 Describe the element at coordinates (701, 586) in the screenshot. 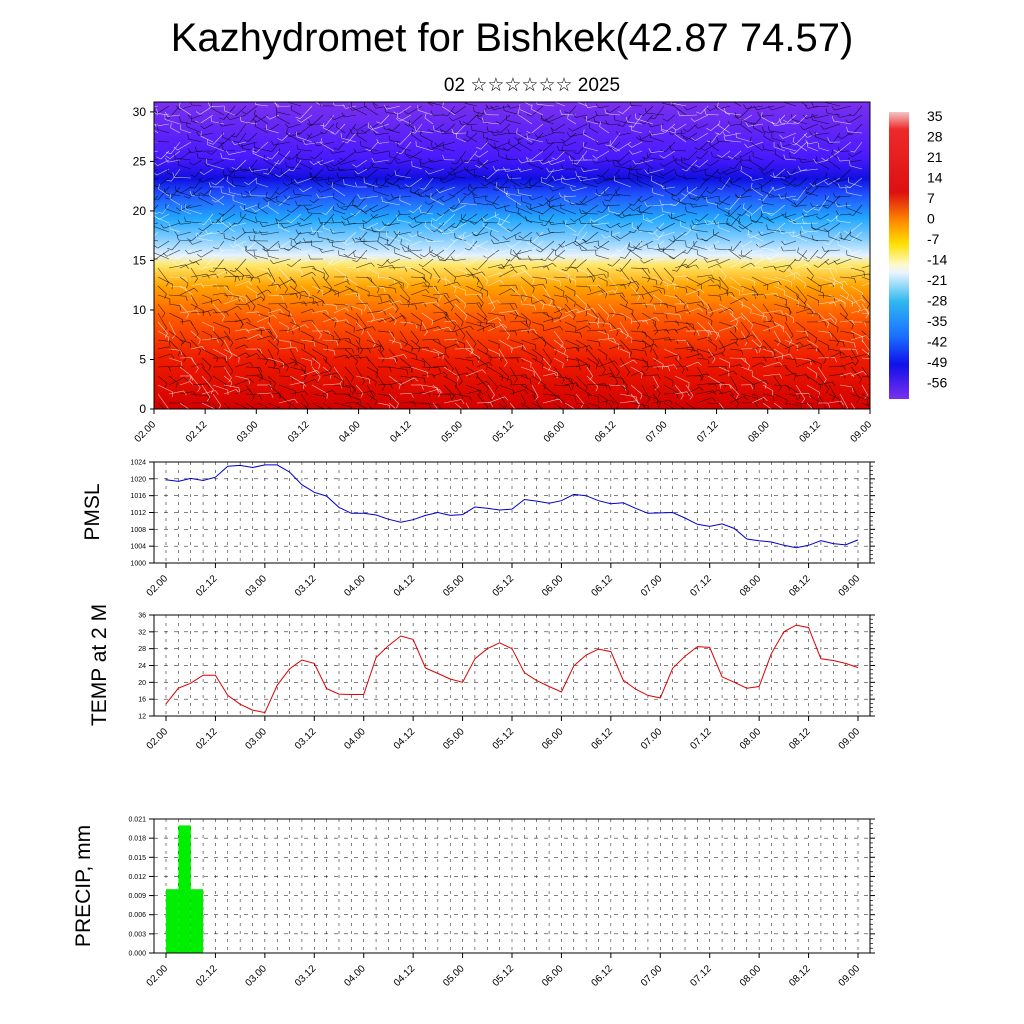

I see `x-tick-label: 07.12` at that location.